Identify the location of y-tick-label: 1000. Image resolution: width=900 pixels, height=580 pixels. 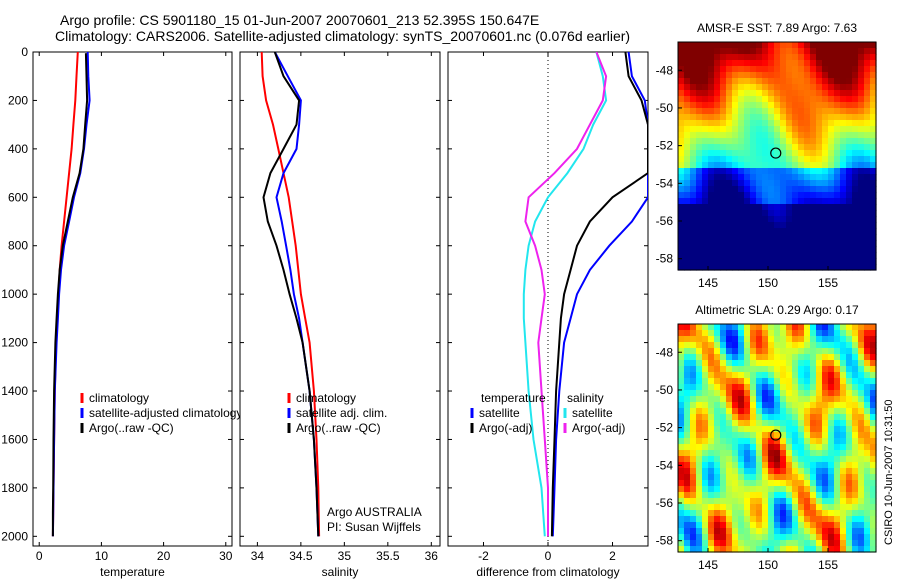
(14, 294).